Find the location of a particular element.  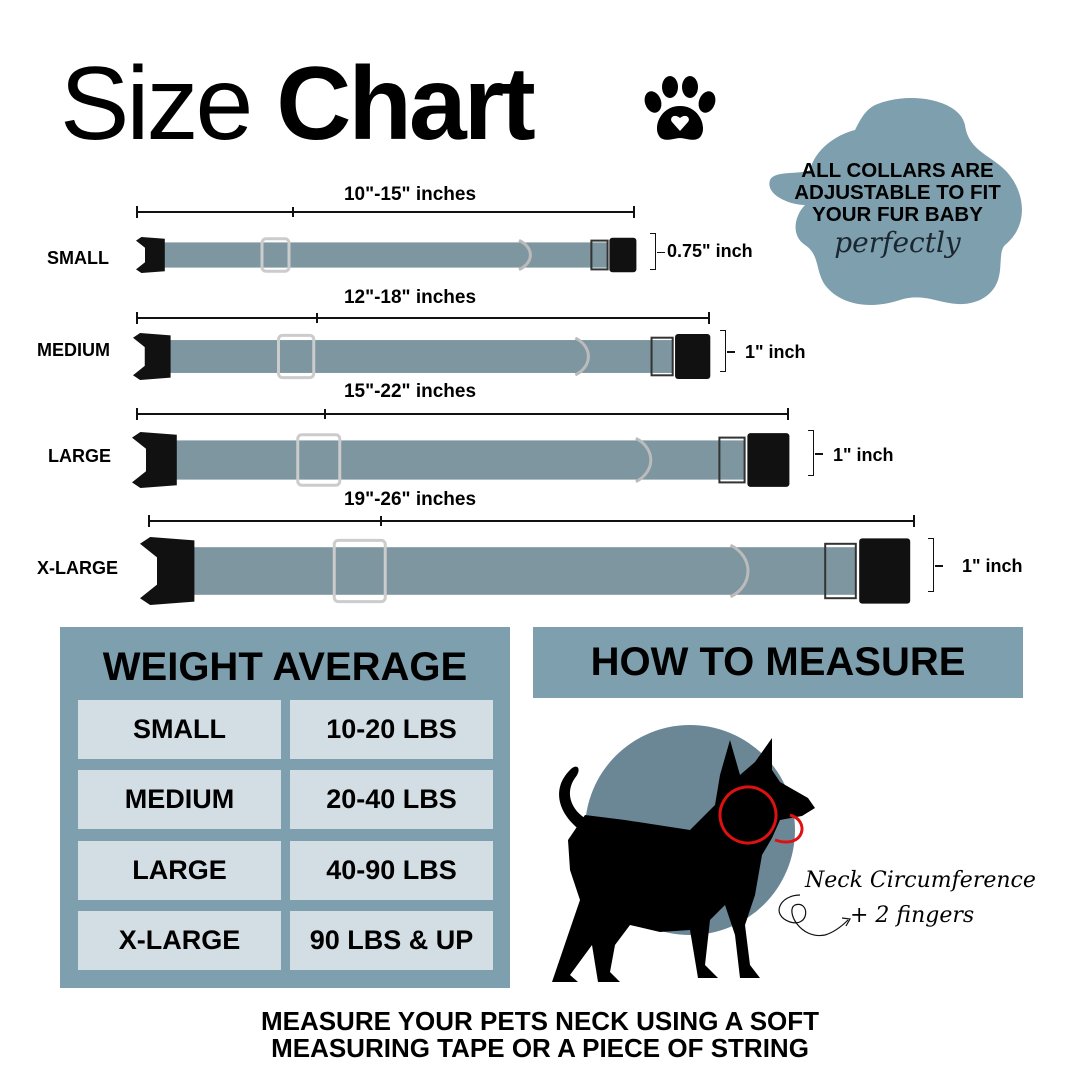

neck-measure-loop is located at coordinates (748, 815).